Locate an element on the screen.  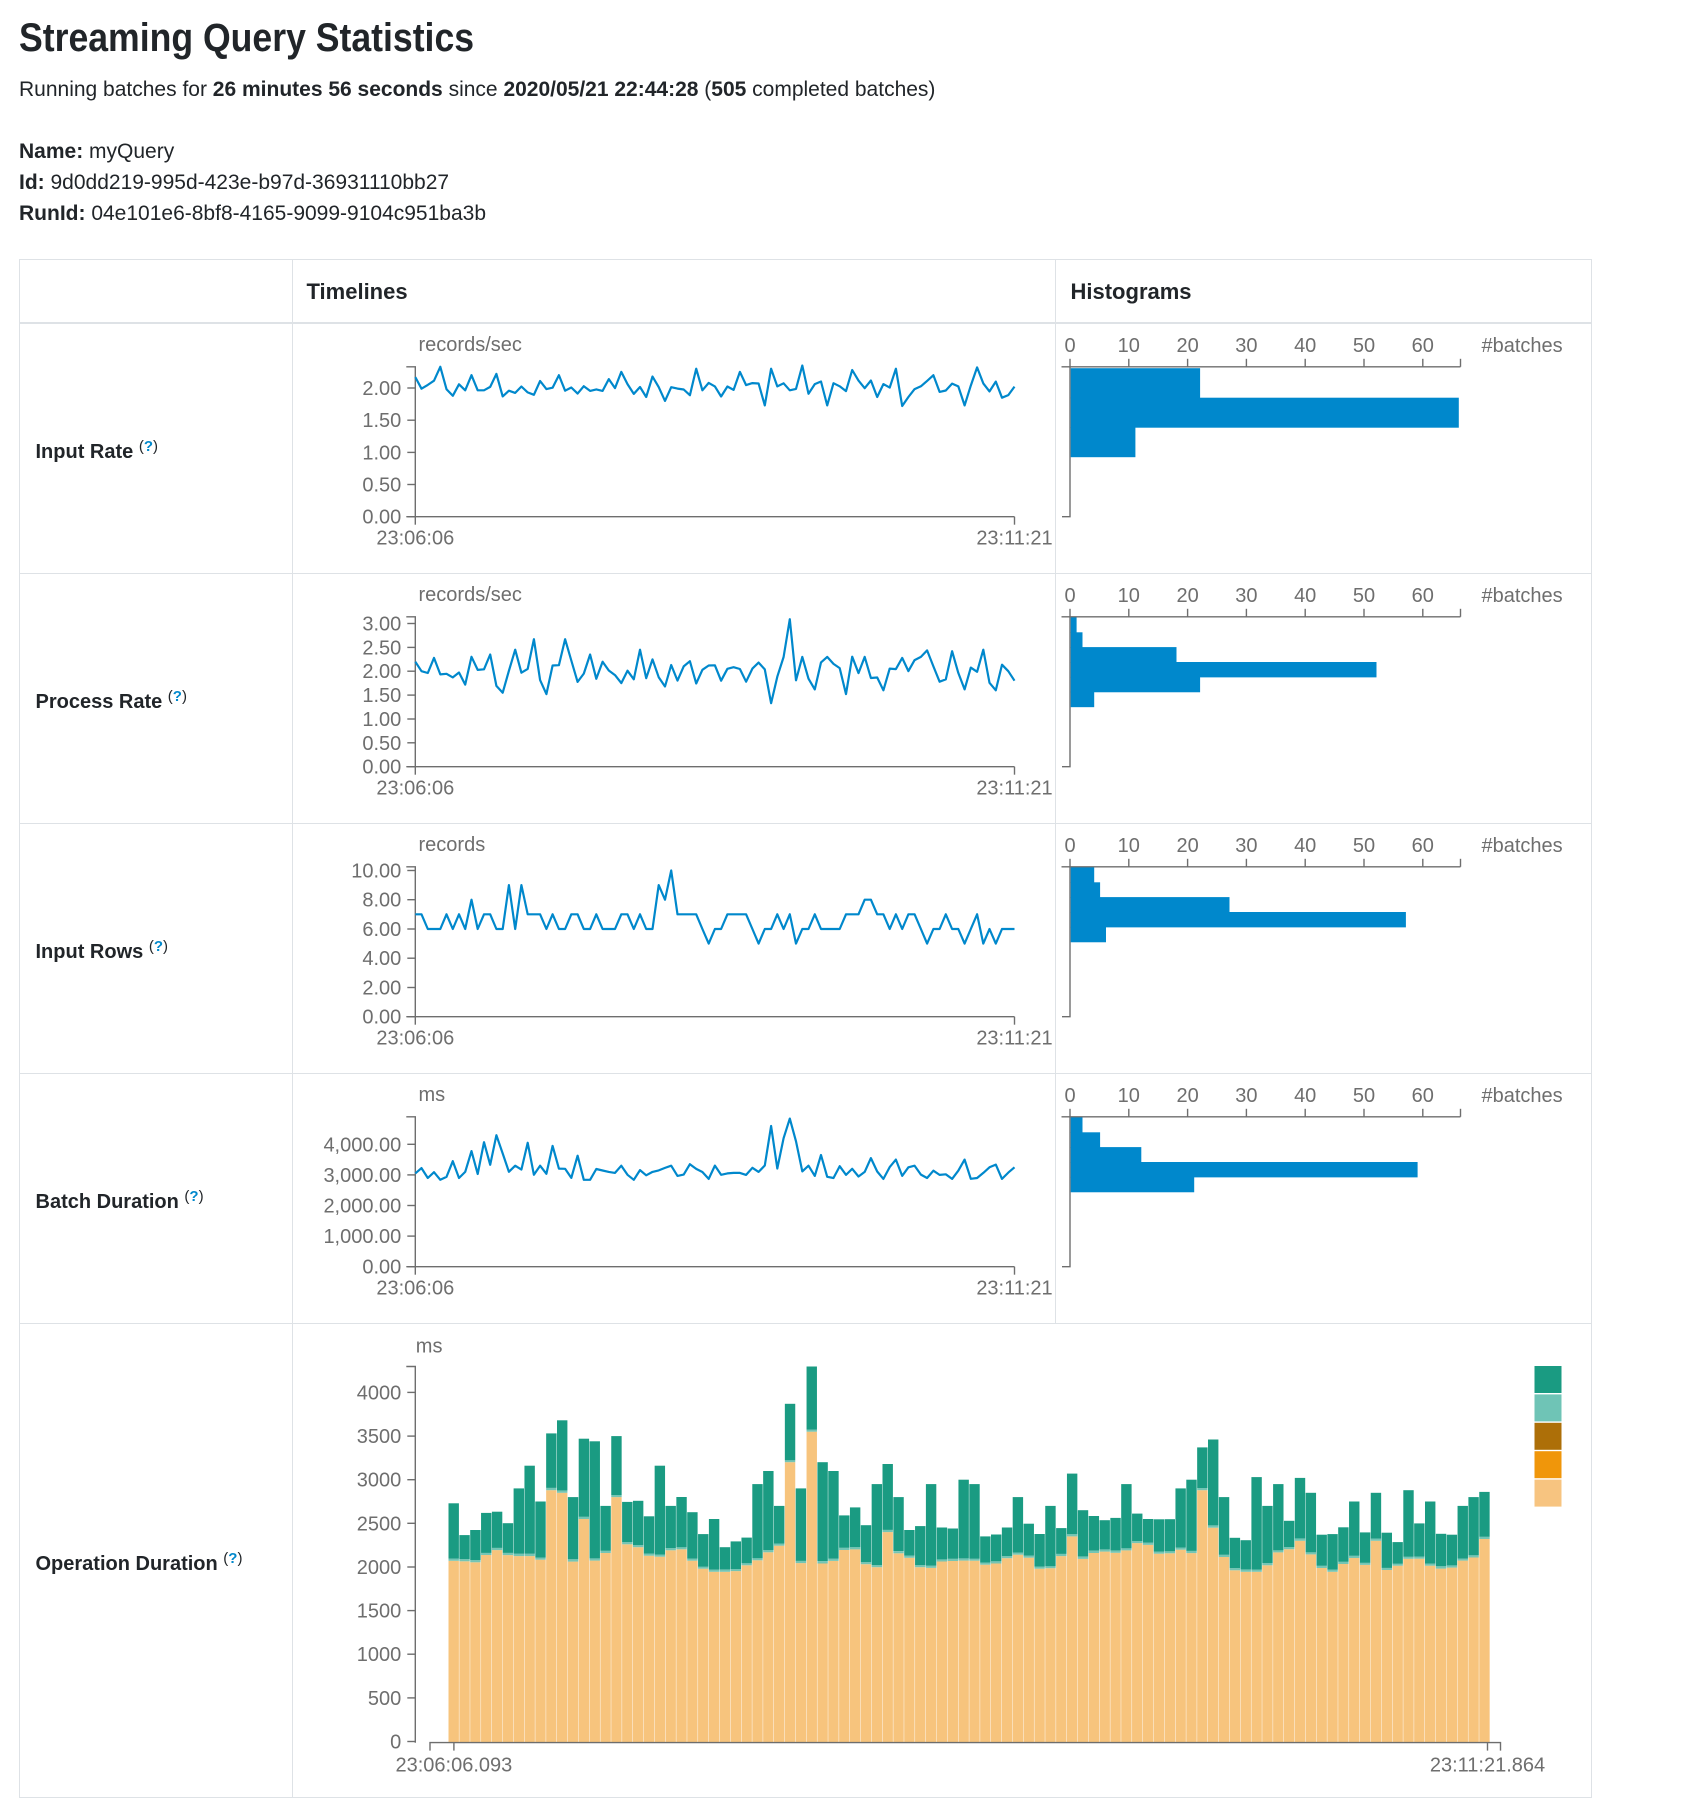
svg-text: 3,000.00 is located at coordinates (362, 1176).